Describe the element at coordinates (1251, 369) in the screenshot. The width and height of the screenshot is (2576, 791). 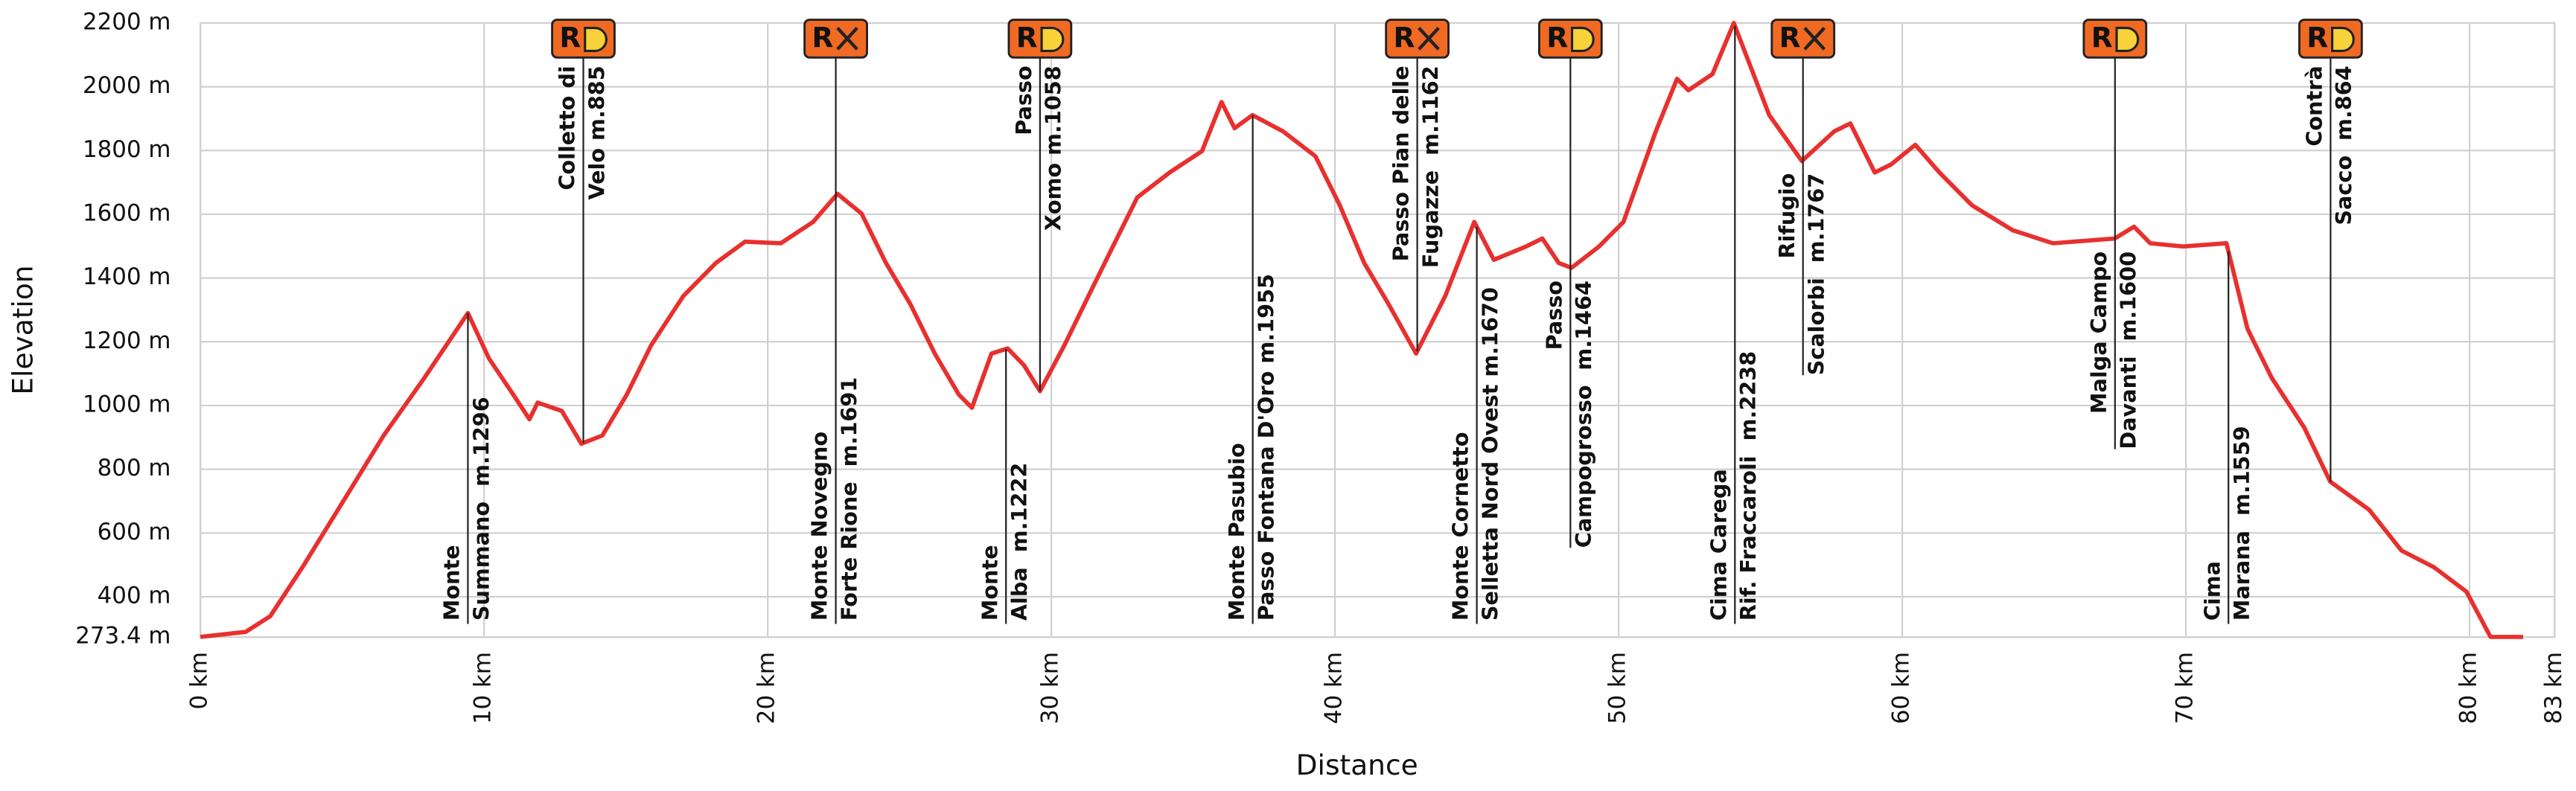
I see `waypoint: Monte Pasubio Passo Fontana D'Oro m.1955` at that location.